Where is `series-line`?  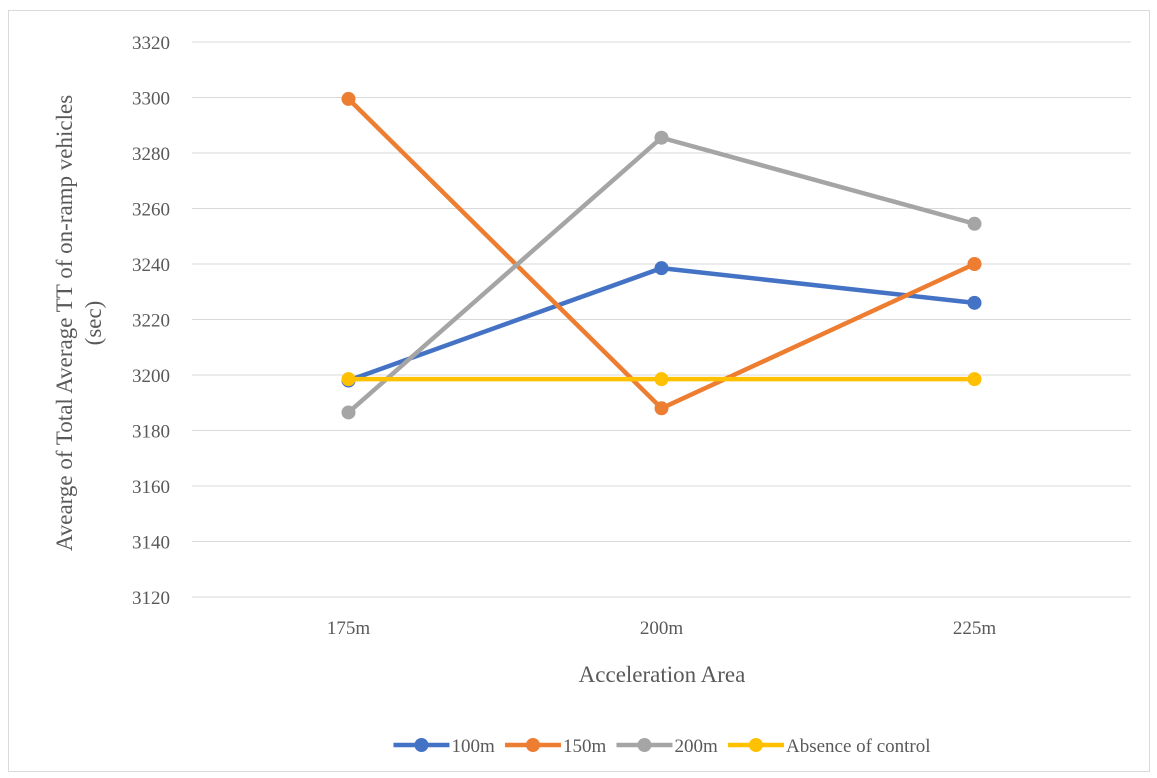 series-line is located at coordinates (661, 324).